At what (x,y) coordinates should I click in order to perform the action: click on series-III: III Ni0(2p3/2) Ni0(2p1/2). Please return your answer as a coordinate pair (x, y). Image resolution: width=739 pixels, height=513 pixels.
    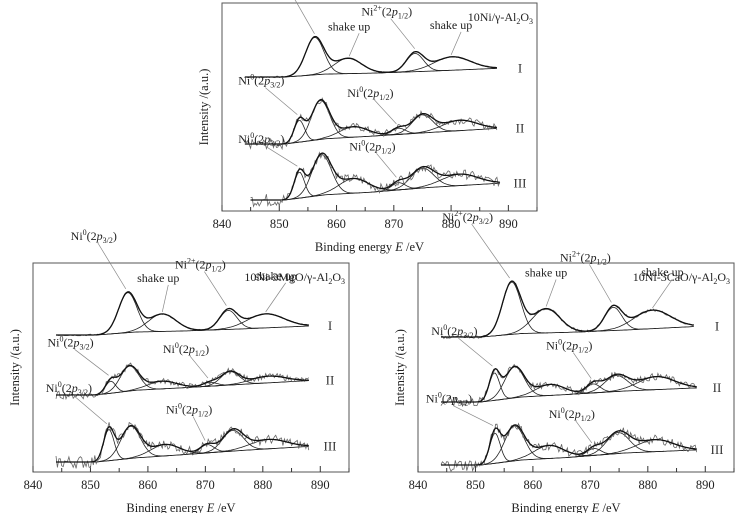
    Looking at the image, I should click on (191, 424).